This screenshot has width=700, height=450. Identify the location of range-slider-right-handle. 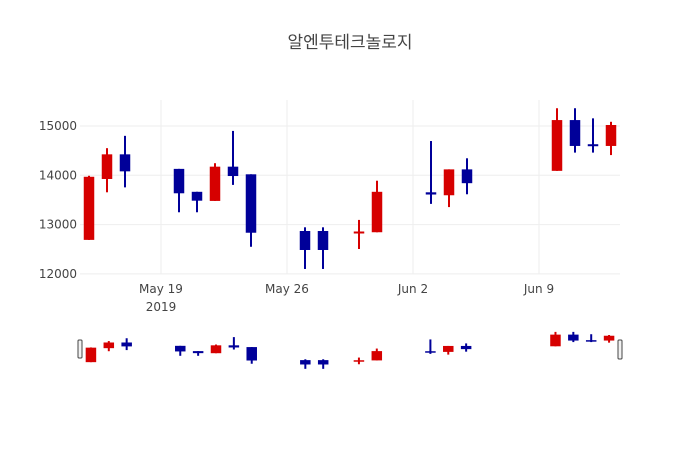
(620, 349).